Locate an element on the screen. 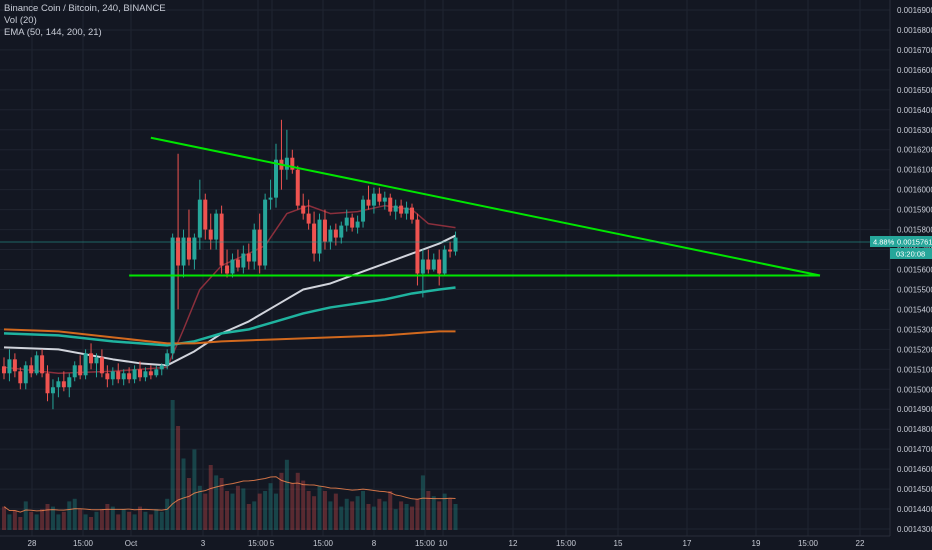 This screenshot has width=932, height=550. ema-indicator-label: EMA (50, 144, 200, 21) is located at coordinates (53, 32).